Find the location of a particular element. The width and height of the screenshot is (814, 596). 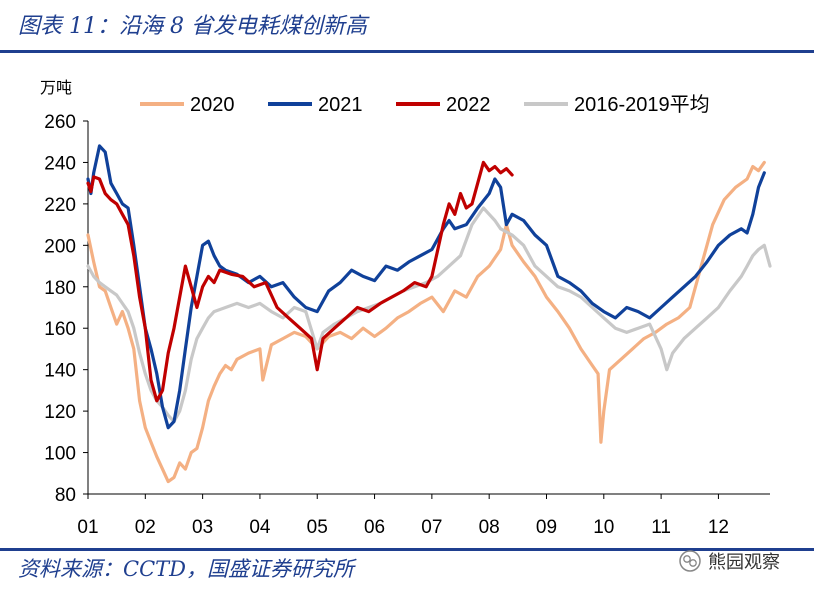

legend-label: 2016-2019平均 is located at coordinates (642, 104).